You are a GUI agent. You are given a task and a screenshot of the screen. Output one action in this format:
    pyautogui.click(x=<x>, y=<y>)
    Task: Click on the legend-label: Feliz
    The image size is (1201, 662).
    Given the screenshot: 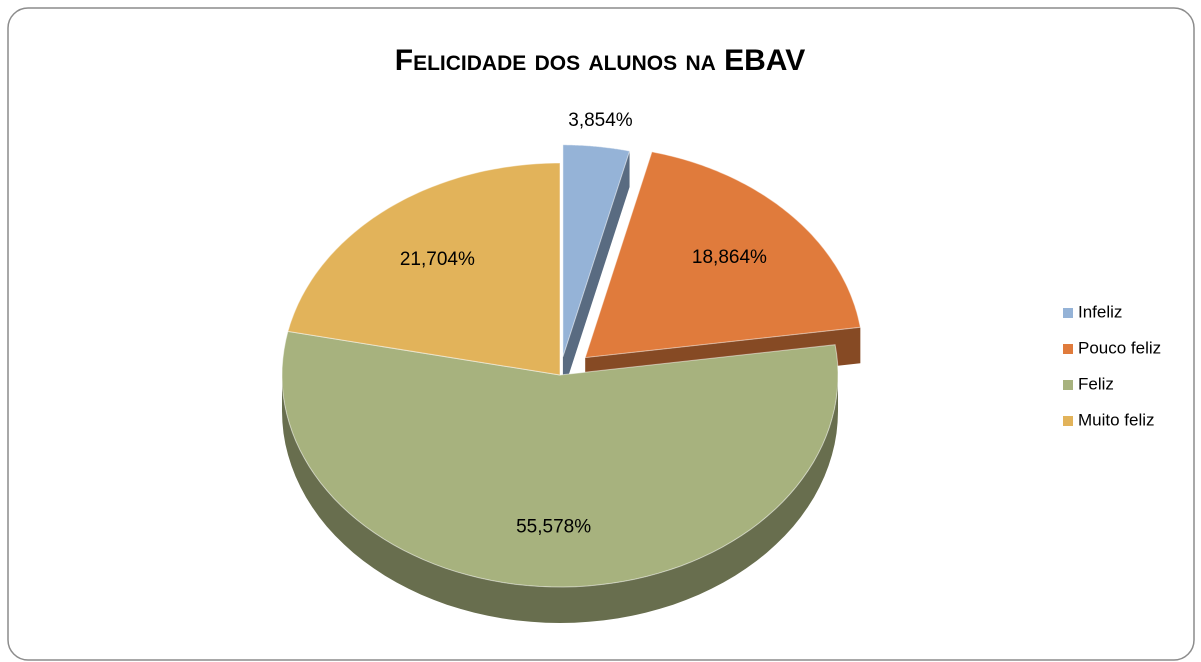 What is the action you would take?
    pyautogui.click(x=1096, y=383)
    